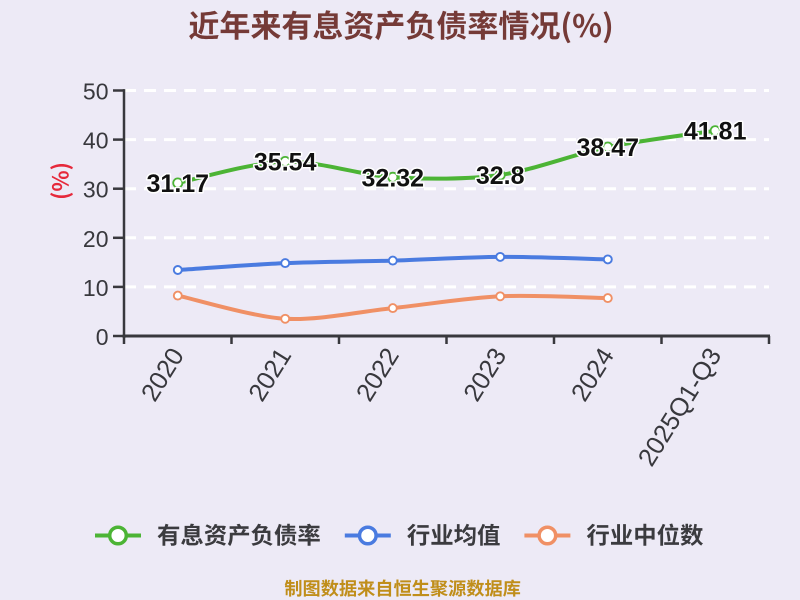 This screenshot has width=800, height=600. I want to click on svg-text: 32.8, so click(500, 176).